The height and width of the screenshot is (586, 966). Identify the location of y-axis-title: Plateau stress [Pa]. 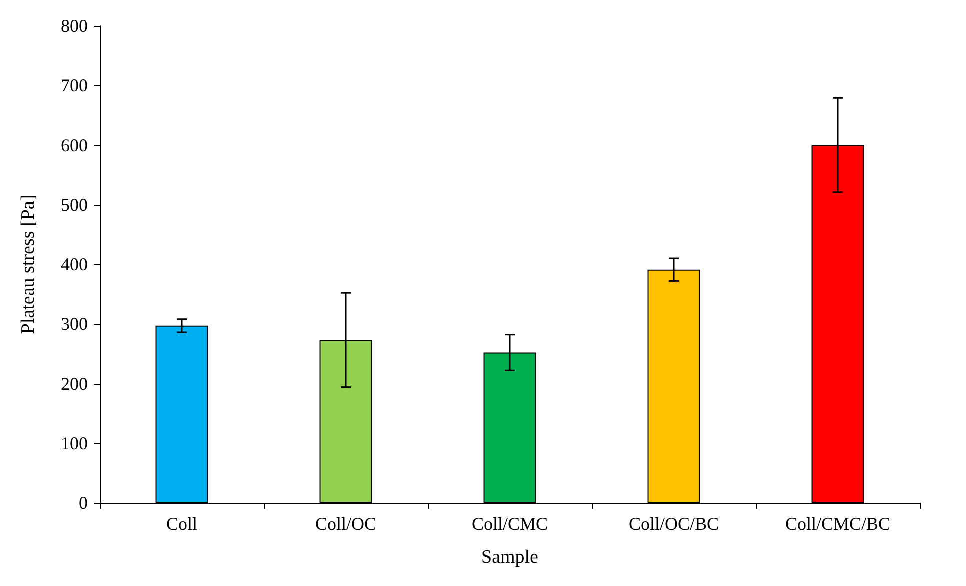
(28, 264).